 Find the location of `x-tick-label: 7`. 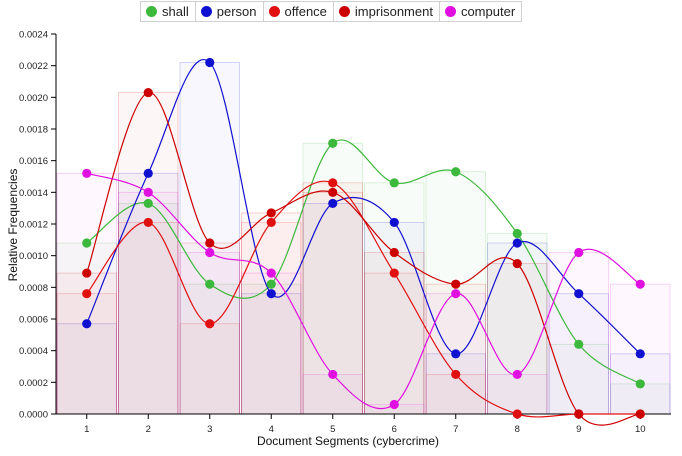

x-tick-label: 7 is located at coordinates (455, 429).